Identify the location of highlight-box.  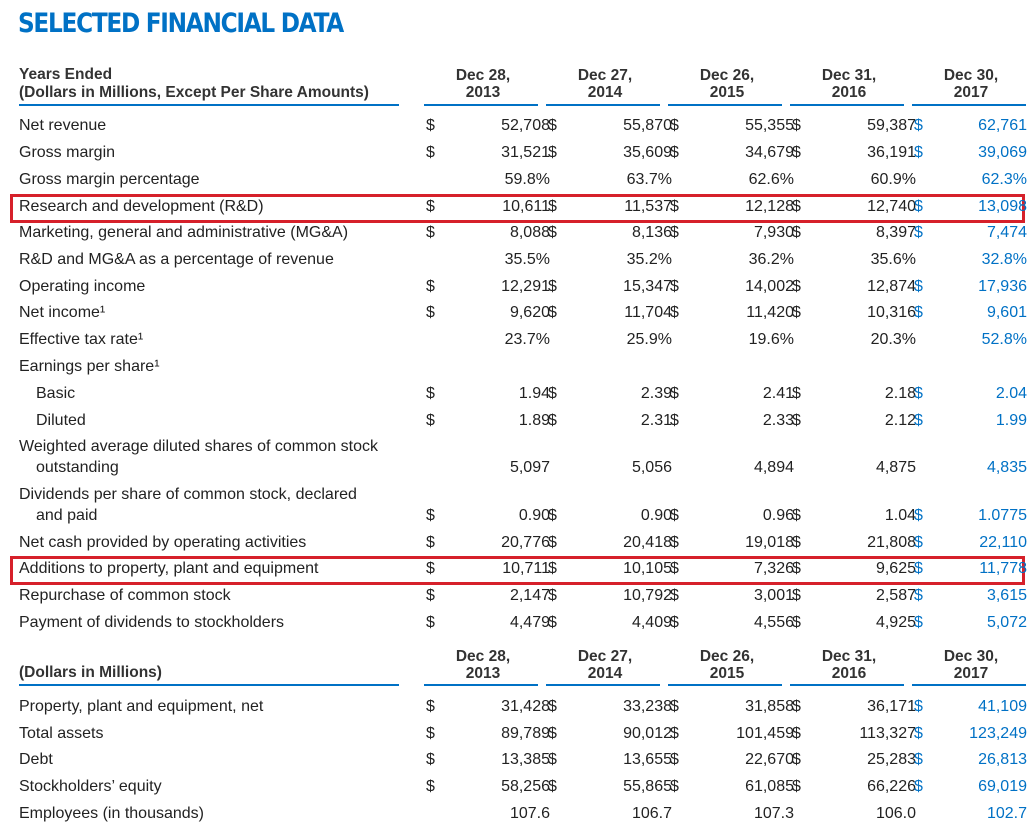
(517, 208).